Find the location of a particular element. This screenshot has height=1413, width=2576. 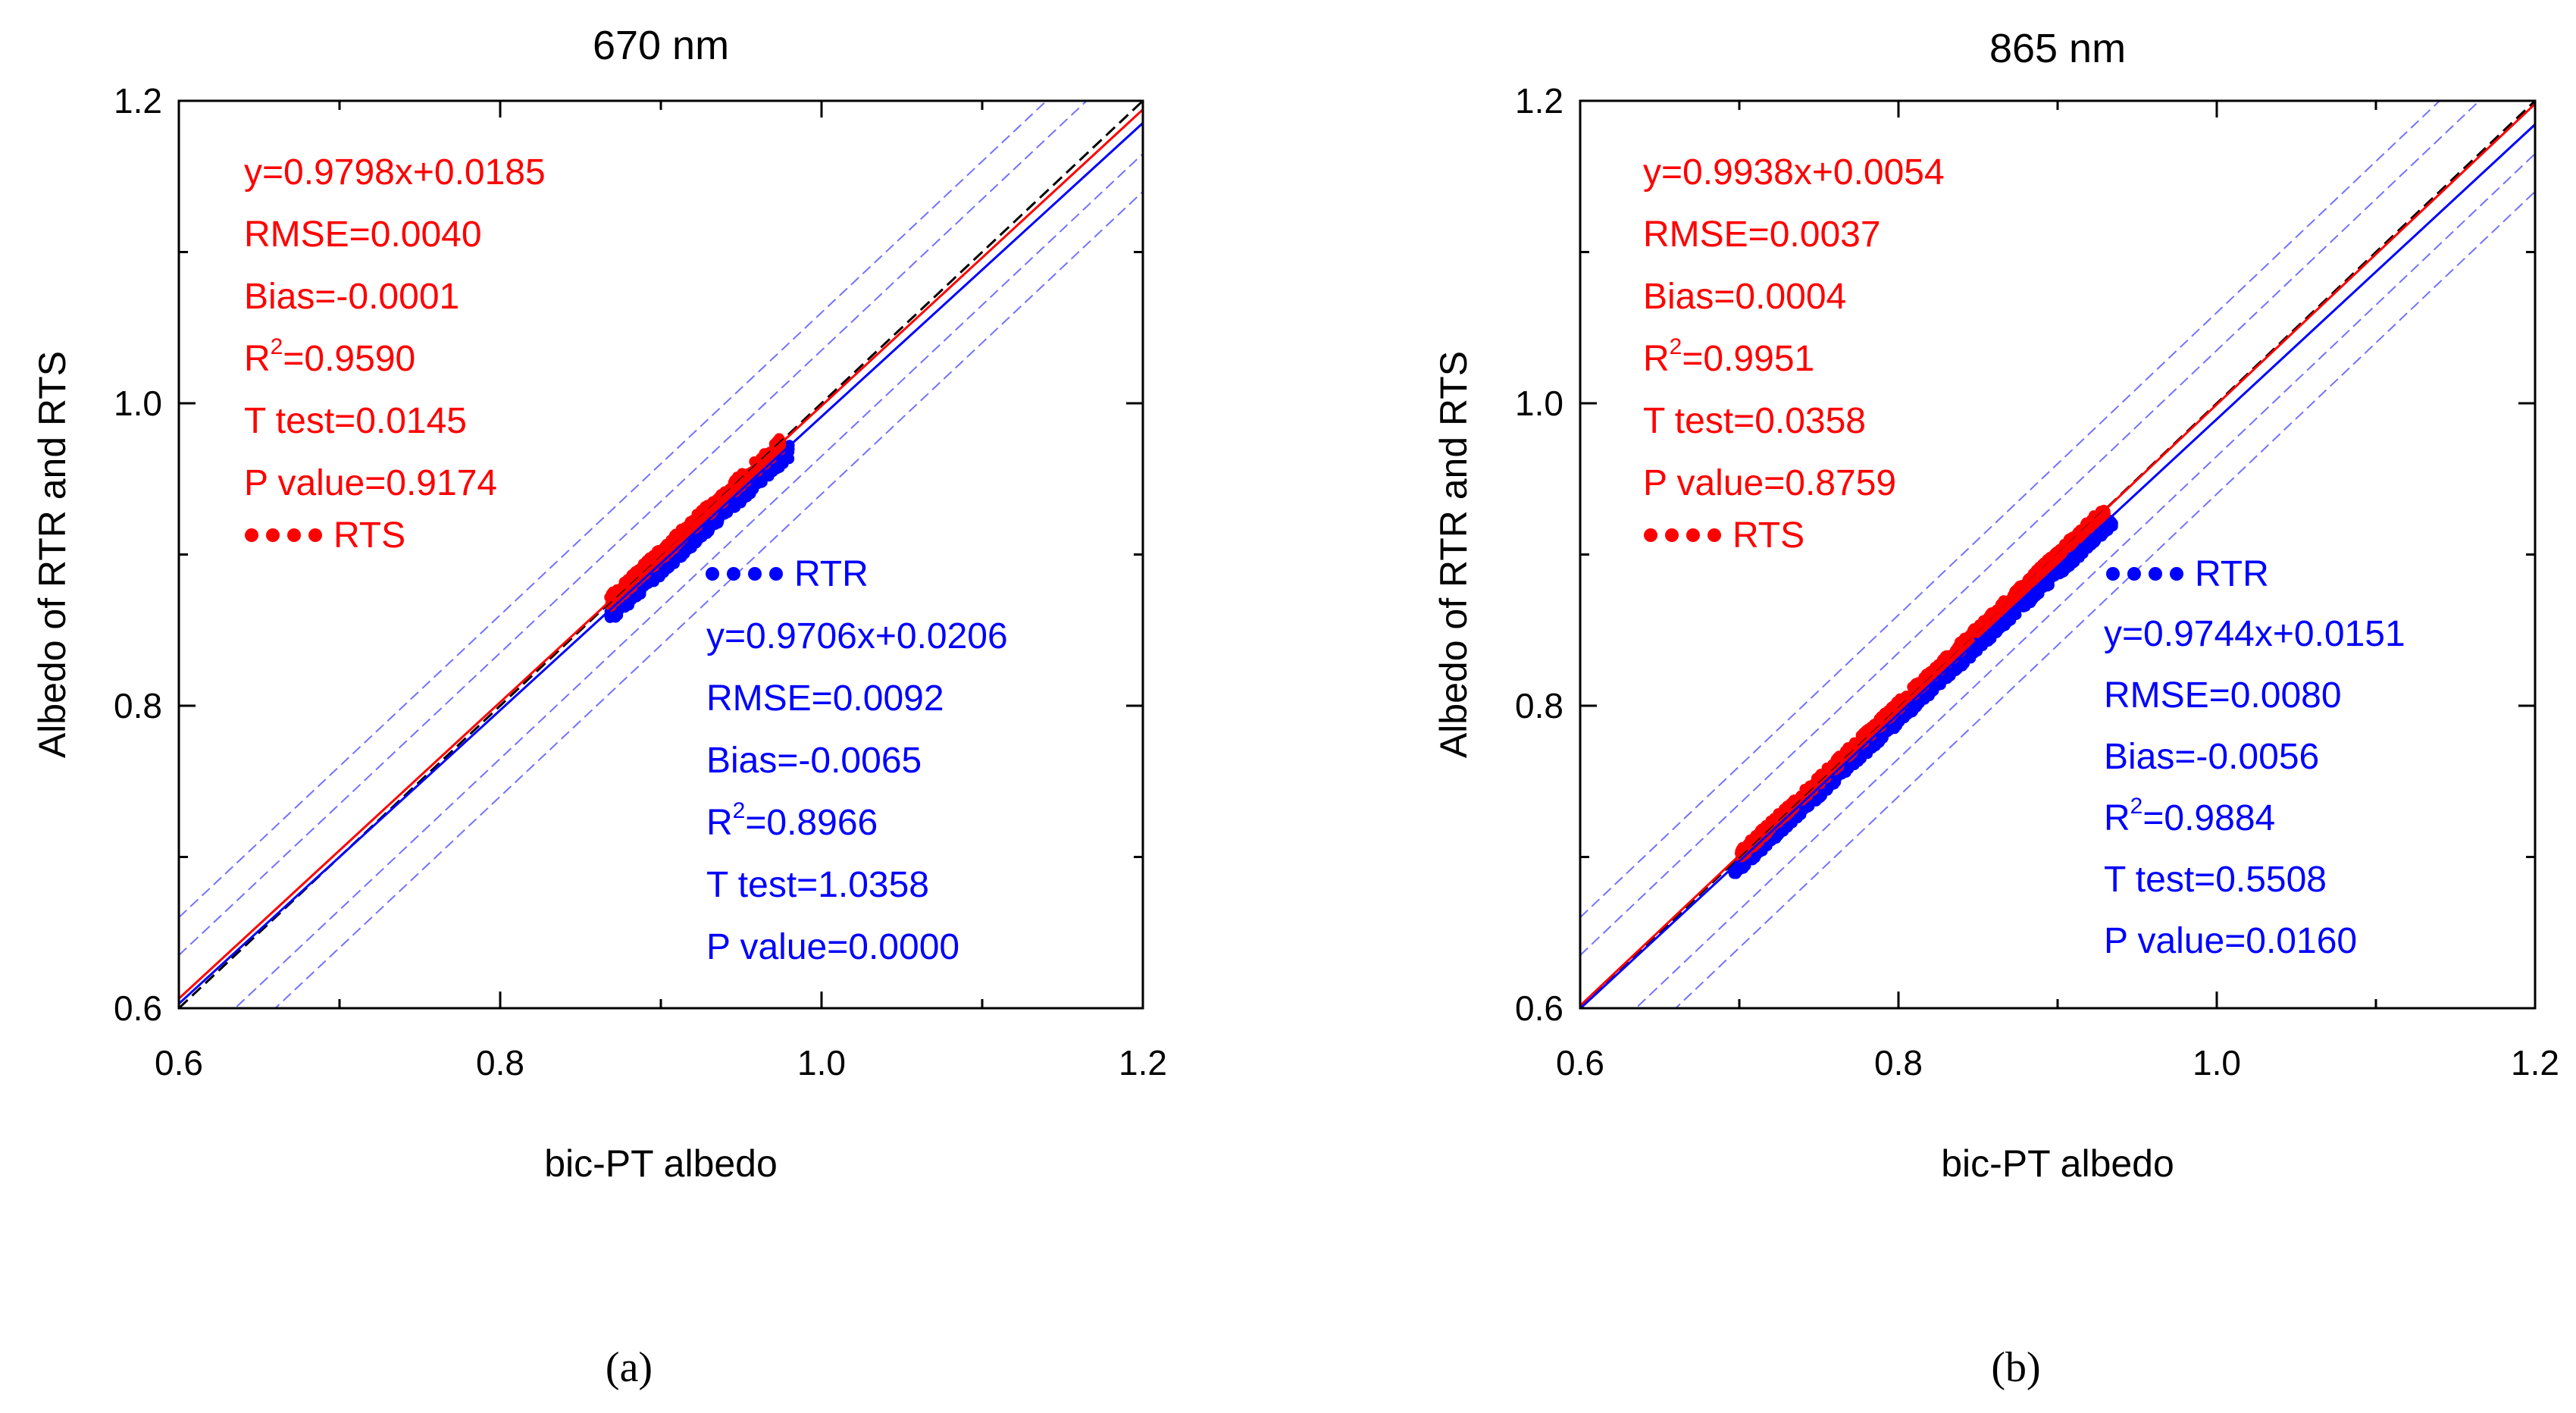

stat-line-rts: P value=0.8759 is located at coordinates (1770, 483).